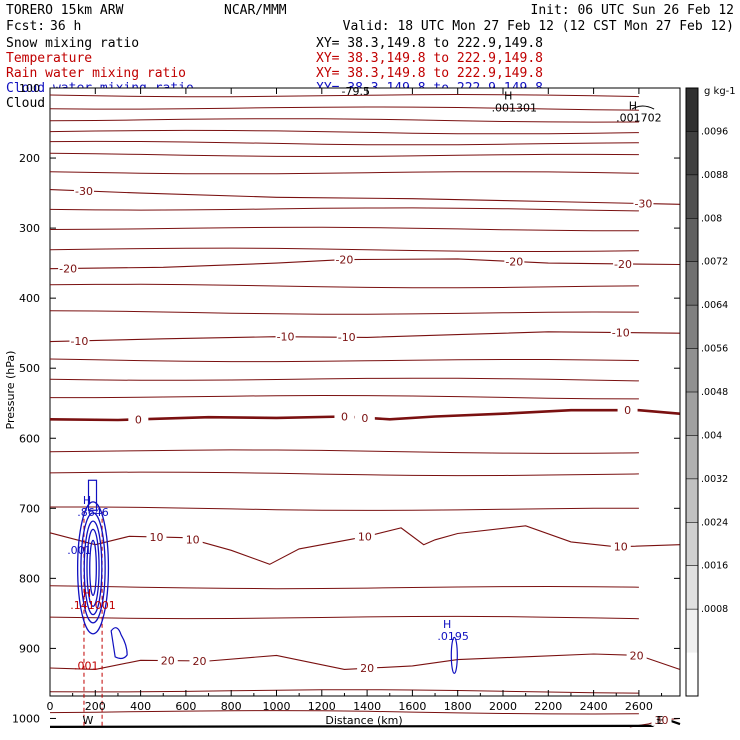  What do you see at coordinates (87, 593) in the screenshot?
I see `rain-water-max-label: H` at bounding box center [87, 593].